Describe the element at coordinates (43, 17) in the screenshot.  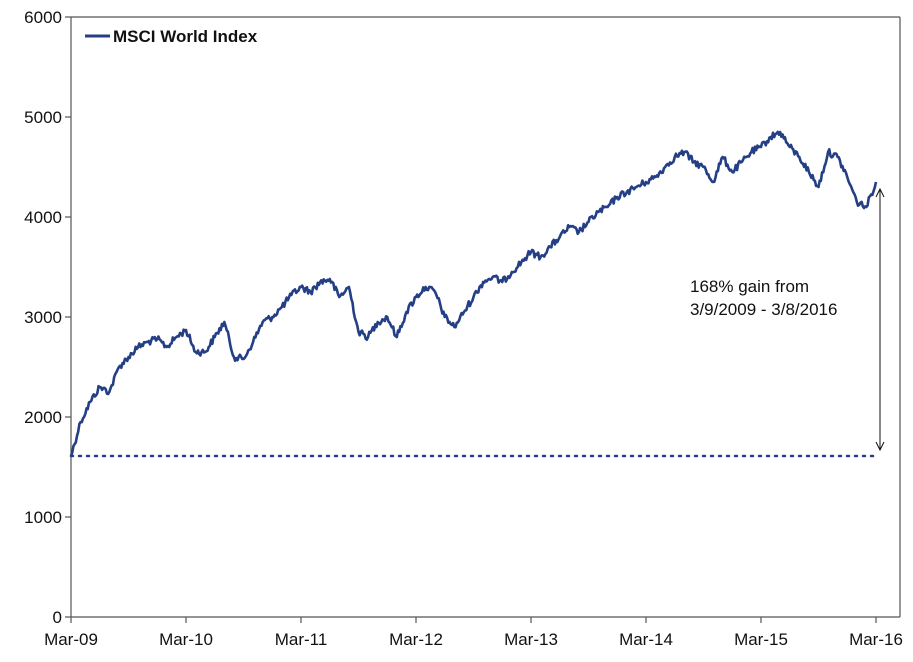
I see `y-tick-label: 6000` at that location.